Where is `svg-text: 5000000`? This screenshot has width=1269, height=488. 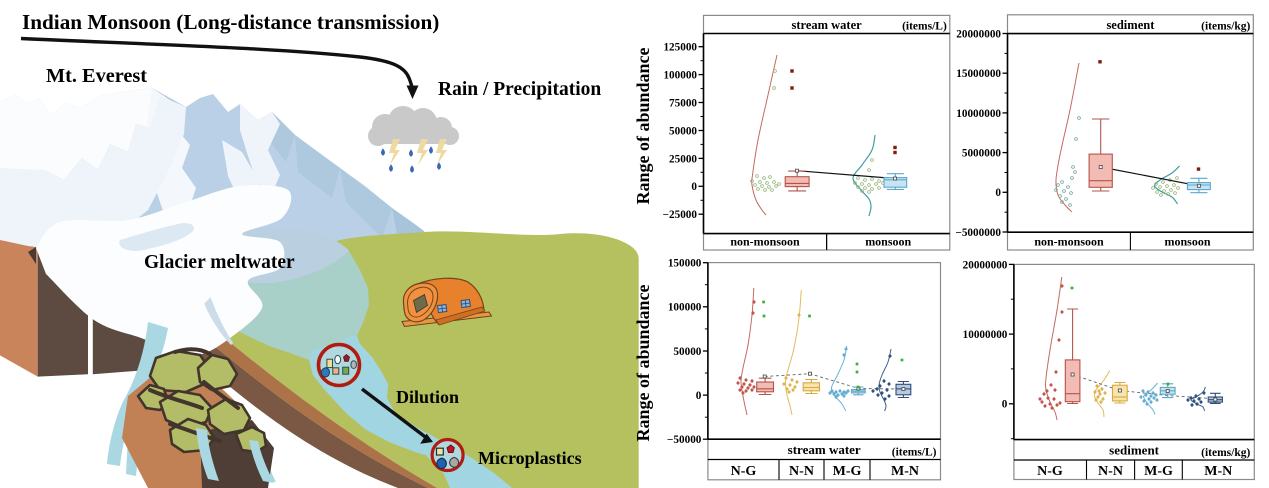
svg-text: 5000000 is located at coordinates (982, 154).